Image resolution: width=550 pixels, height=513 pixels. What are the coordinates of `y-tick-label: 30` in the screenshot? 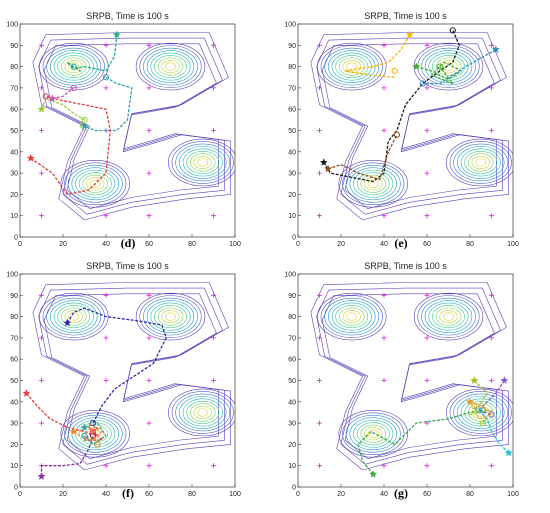 It's located at (292, 424).